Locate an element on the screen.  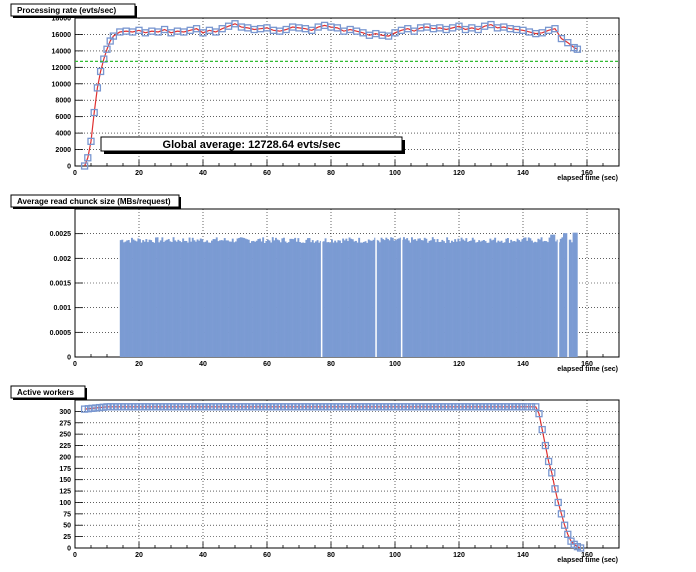
y-tick-label: 12000 is located at coordinates (62, 68).